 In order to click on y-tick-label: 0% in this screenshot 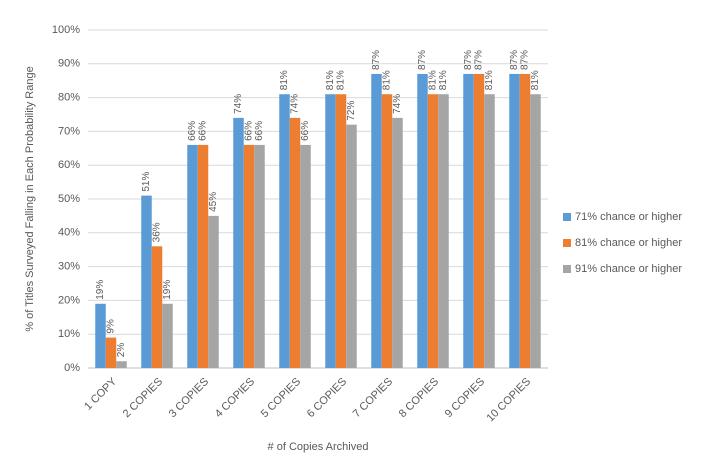, I will do `click(72, 368)`.